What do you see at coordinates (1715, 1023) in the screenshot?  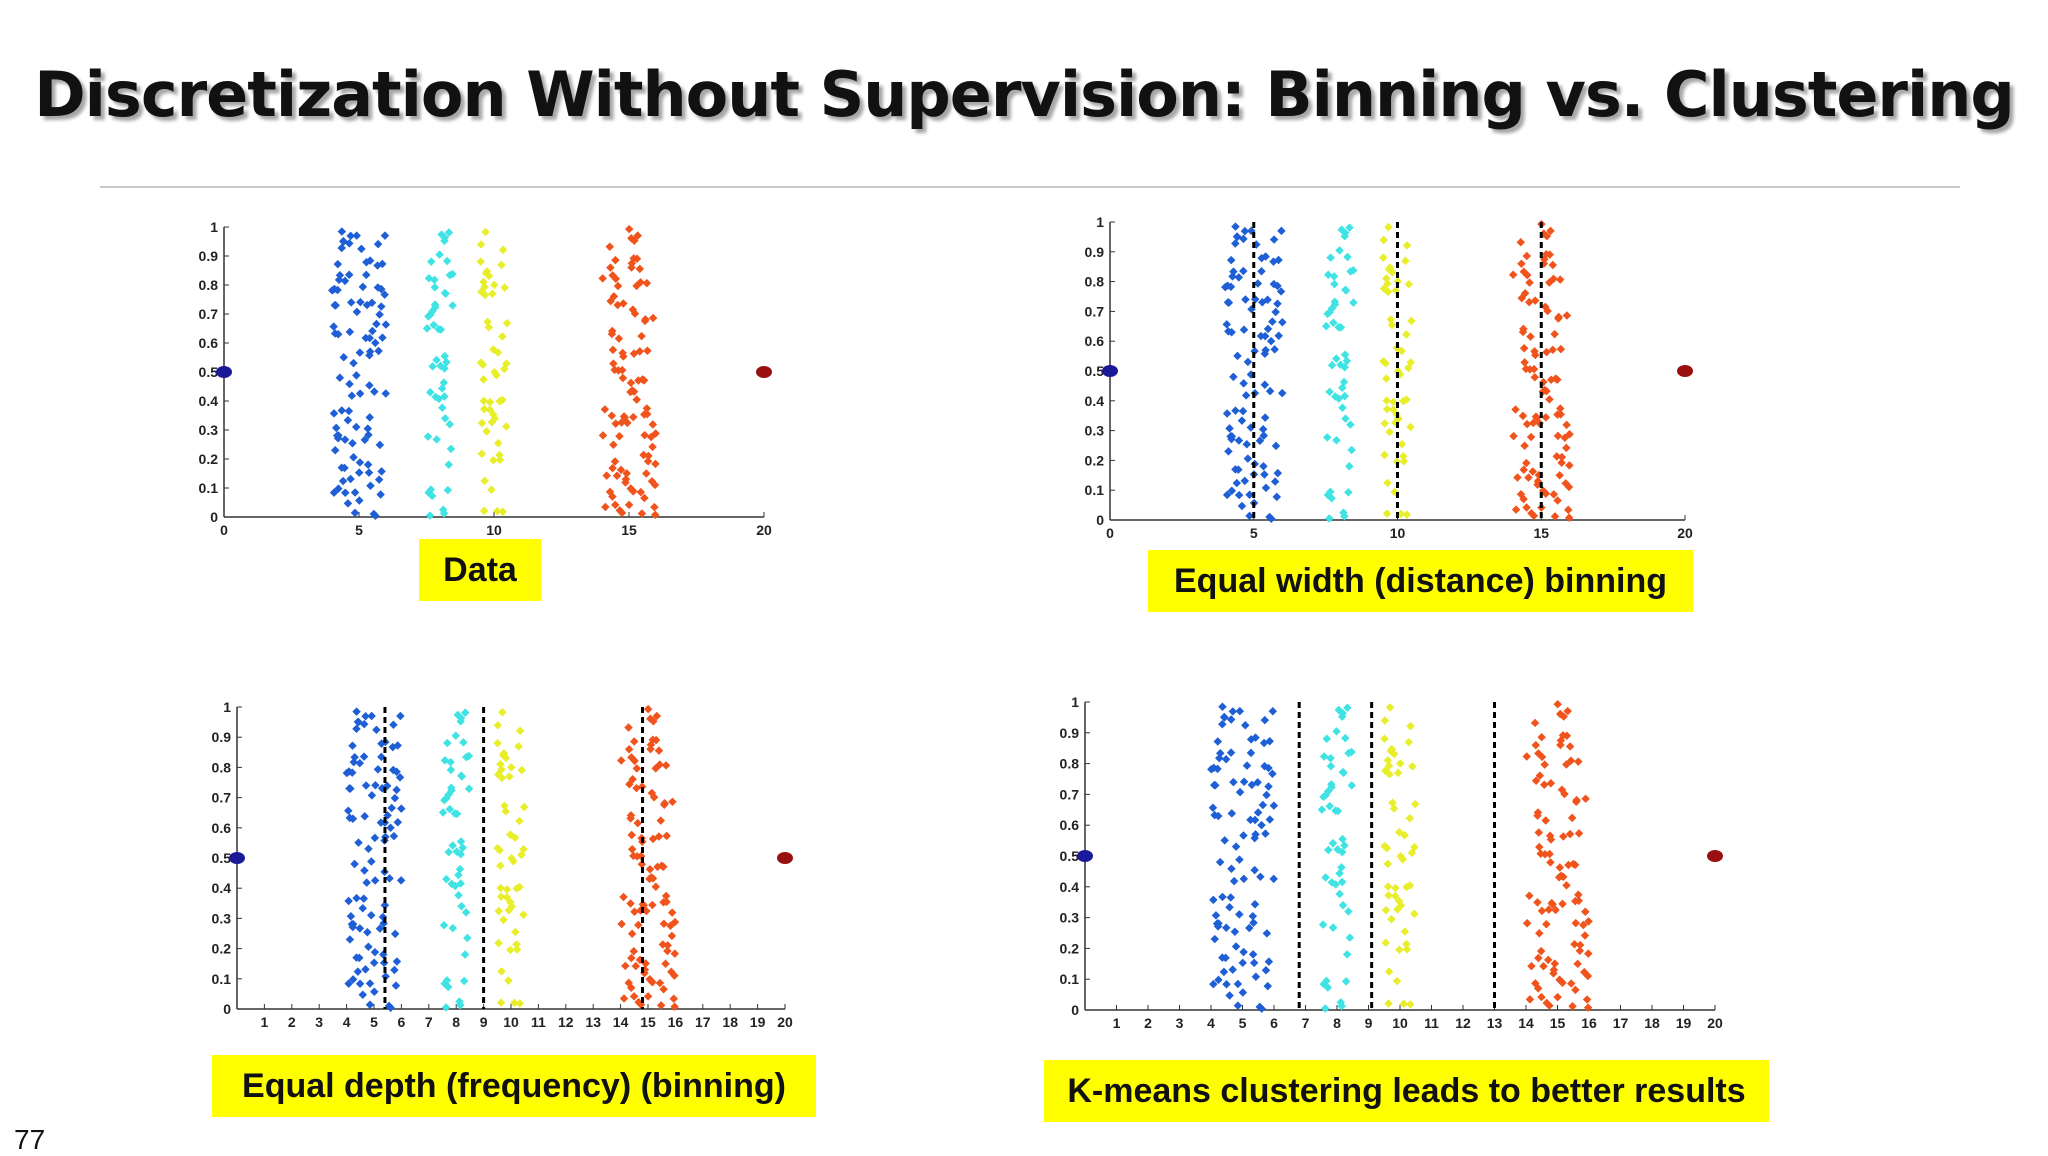 I see `x-tick-label: 20` at bounding box center [1715, 1023].